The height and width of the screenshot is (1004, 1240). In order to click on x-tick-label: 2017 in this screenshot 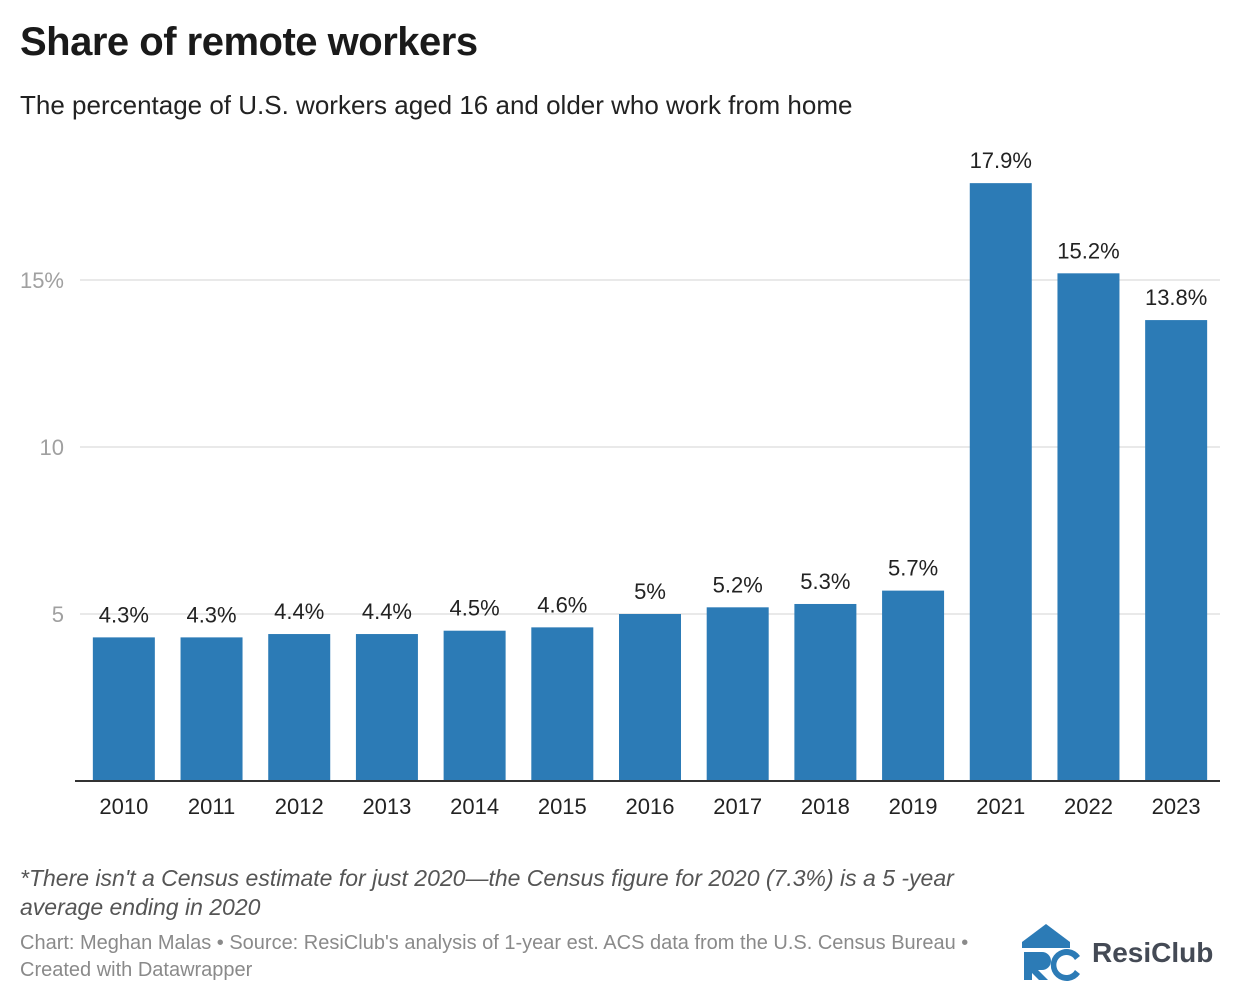, I will do `click(737, 806)`.